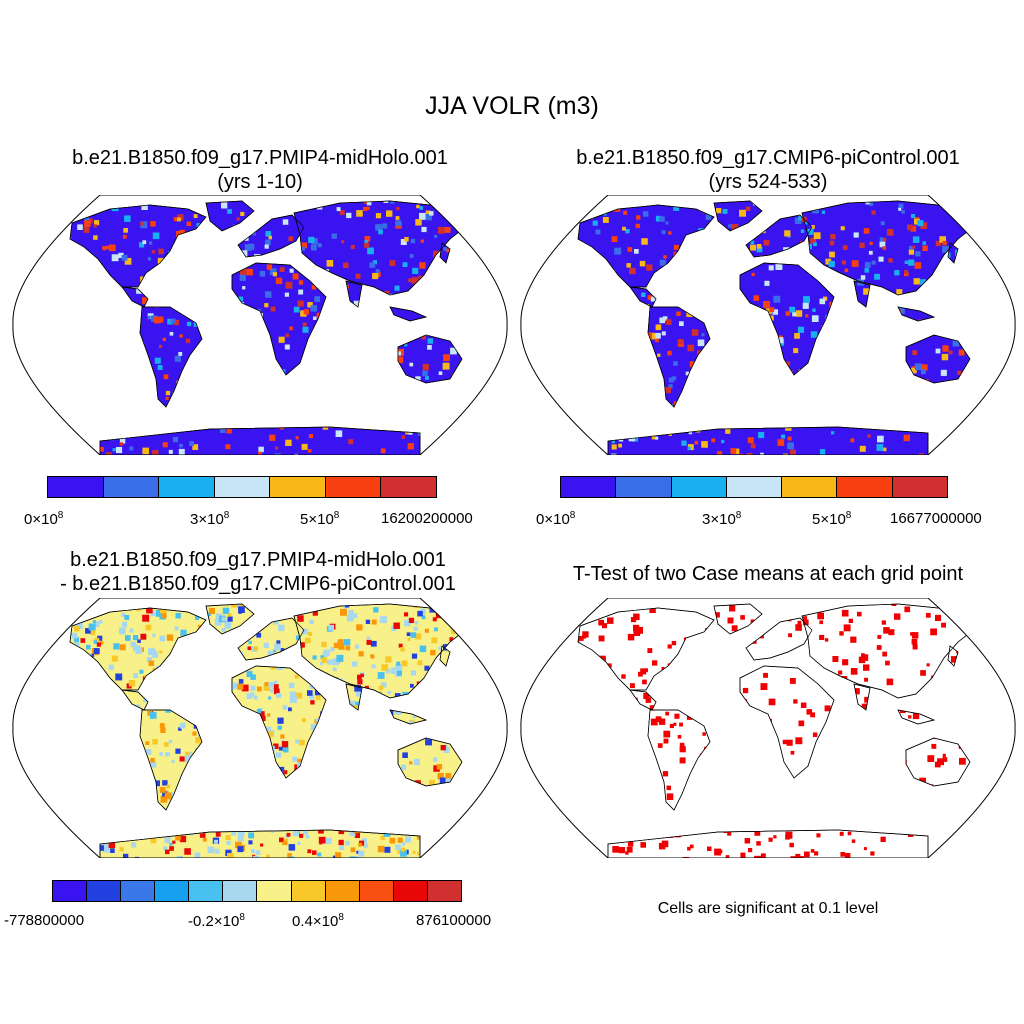 This screenshot has width=1024, height=1024. I want to click on map-top-right, so click(768, 325).